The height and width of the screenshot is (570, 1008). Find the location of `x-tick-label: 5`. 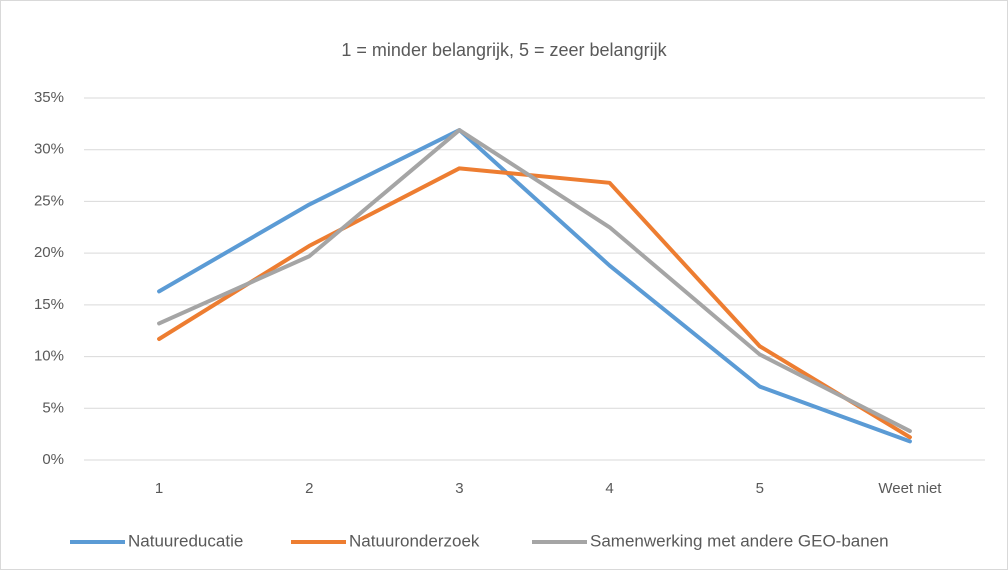

x-tick-label: 5 is located at coordinates (760, 488).